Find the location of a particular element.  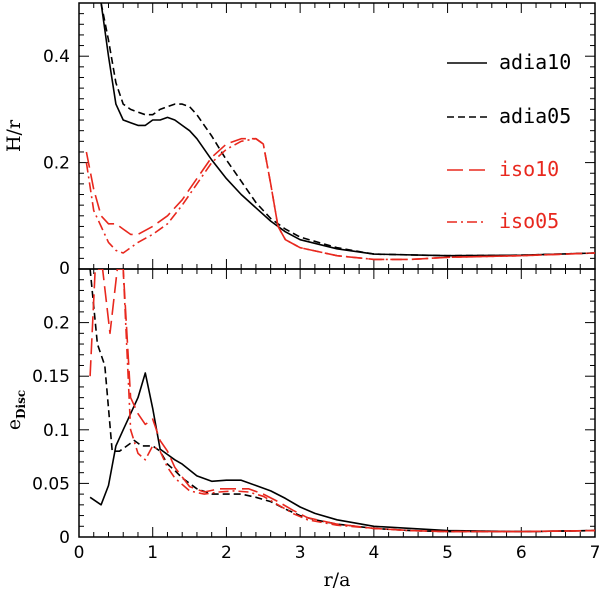

legend-label-adia05: adia05 is located at coordinates (535, 116).